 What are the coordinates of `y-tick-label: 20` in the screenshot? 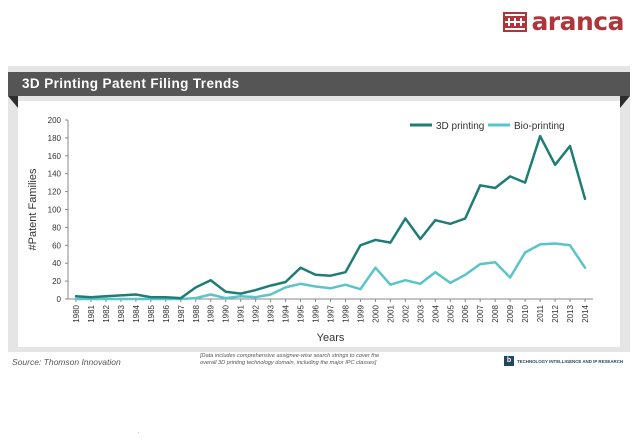 It's located at (56, 281).